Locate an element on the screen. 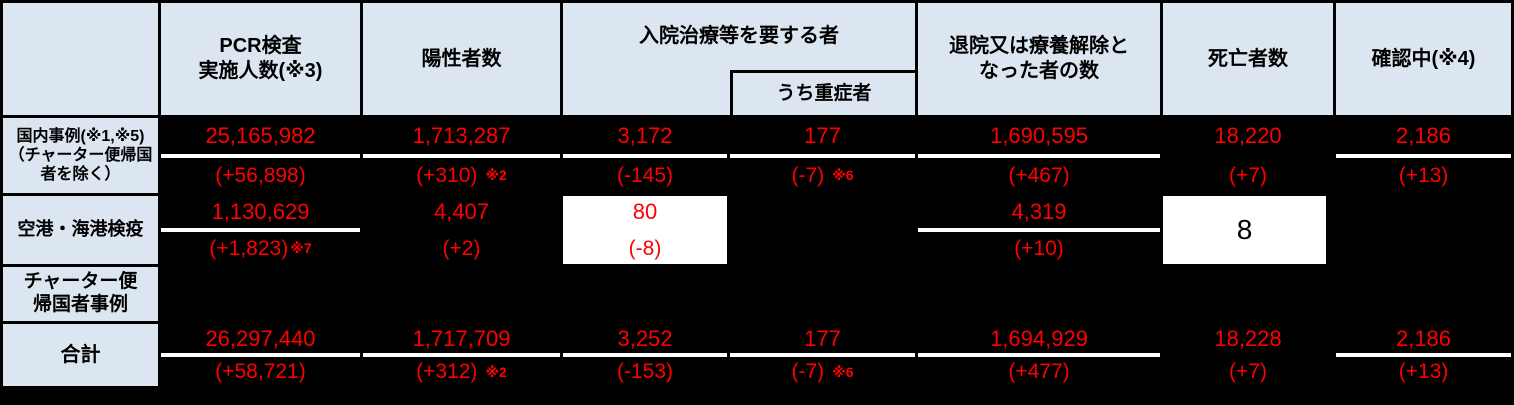  delta-text: (+7) is located at coordinates (1248, 175).